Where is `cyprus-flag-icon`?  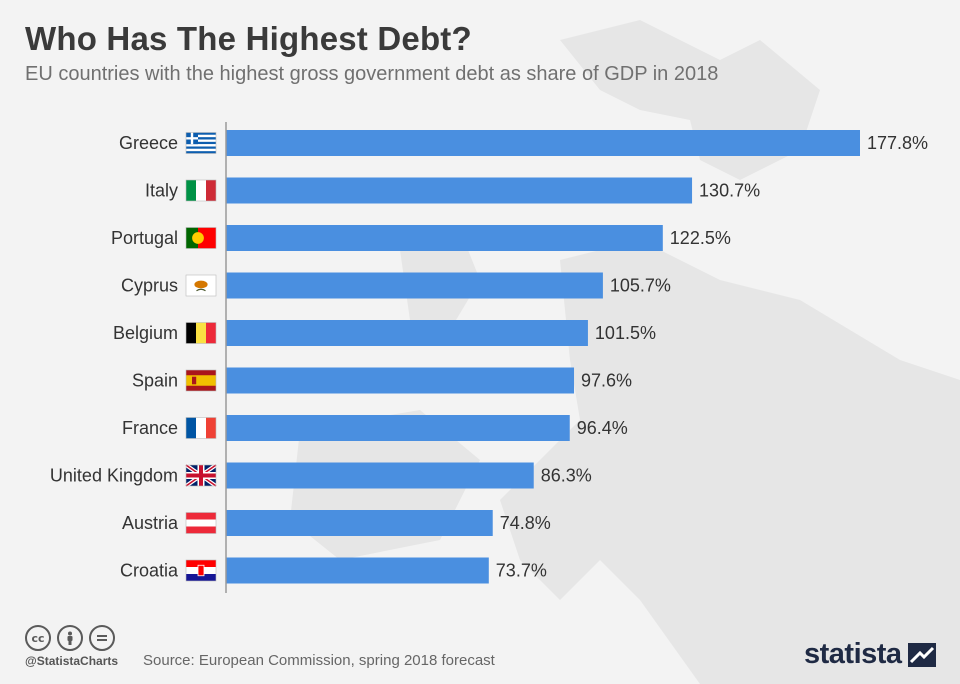
cyprus-flag-icon is located at coordinates (201, 285).